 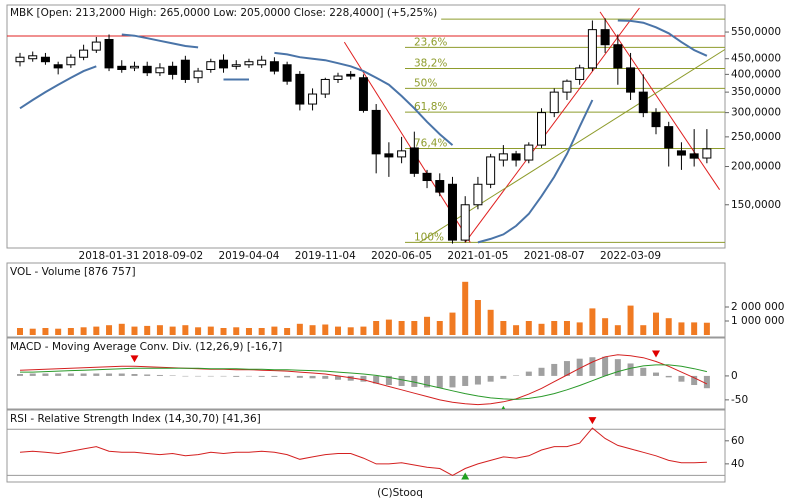 What do you see at coordinates (430, 42) in the screenshot?
I see `fib-label: 23,6%` at bounding box center [430, 42].